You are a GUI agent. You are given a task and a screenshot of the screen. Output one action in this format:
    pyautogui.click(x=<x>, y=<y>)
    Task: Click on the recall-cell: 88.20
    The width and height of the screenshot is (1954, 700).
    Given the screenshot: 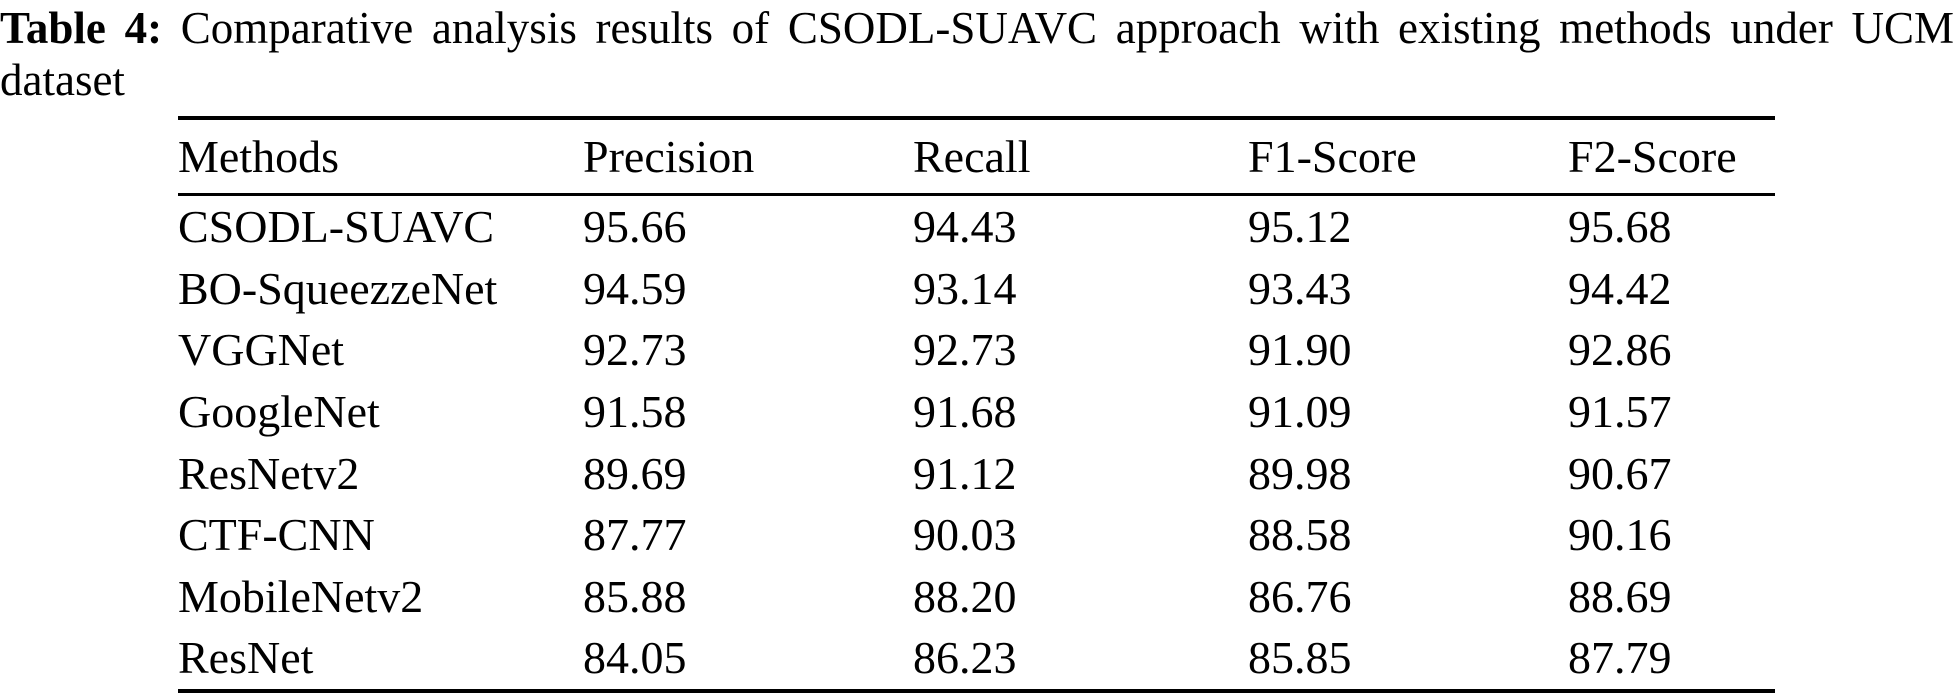 What is the action you would take?
    pyautogui.click(x=965, y=596)
    